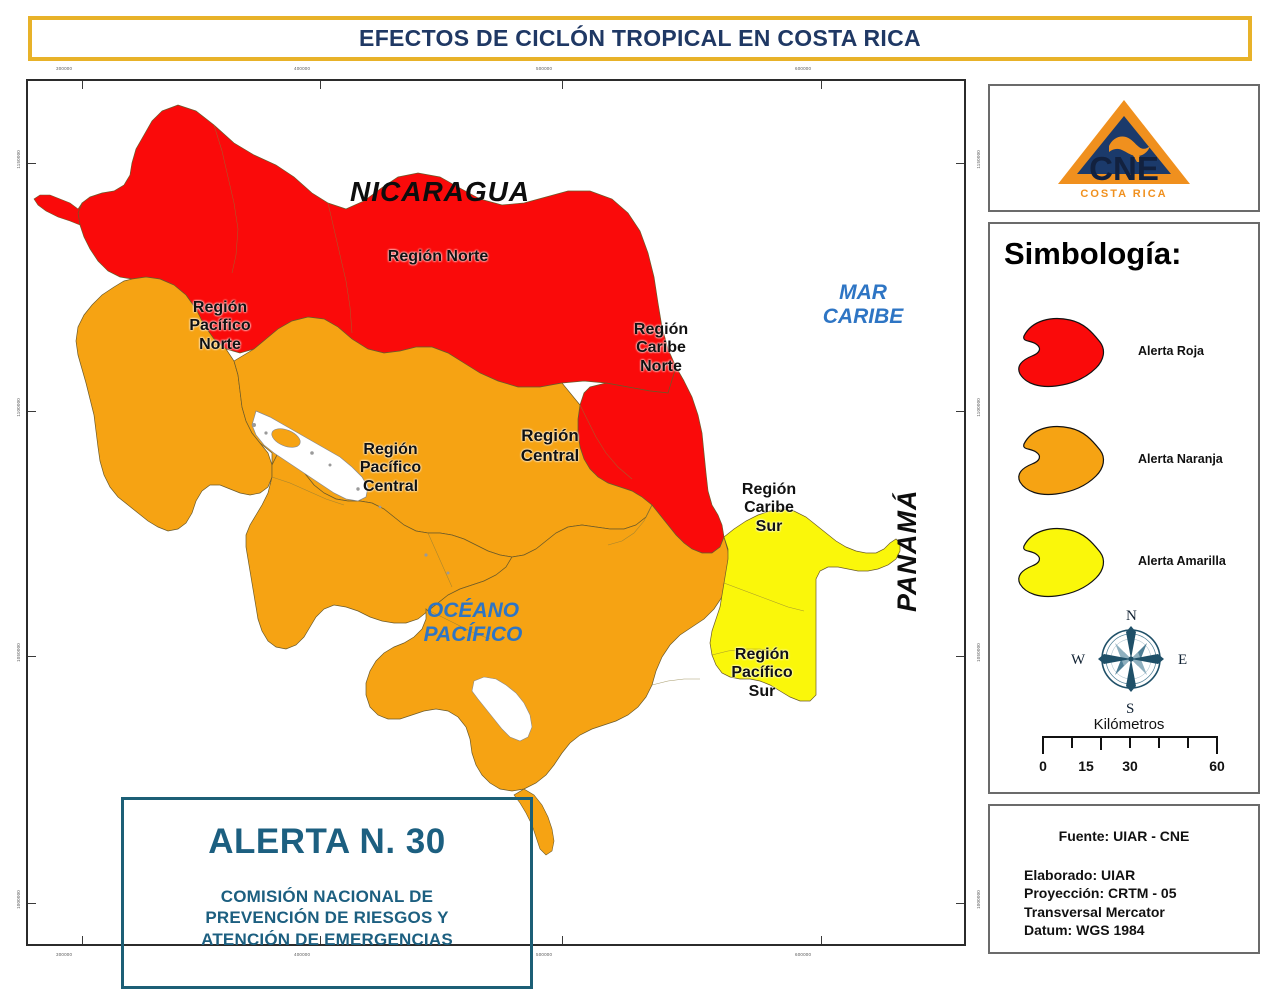  What do you see at coordinates (1124, 465) in the screenshot?
I see `legend-item-alerta-naranja: Alerta Naranja` at bounding box center [1124, 465].